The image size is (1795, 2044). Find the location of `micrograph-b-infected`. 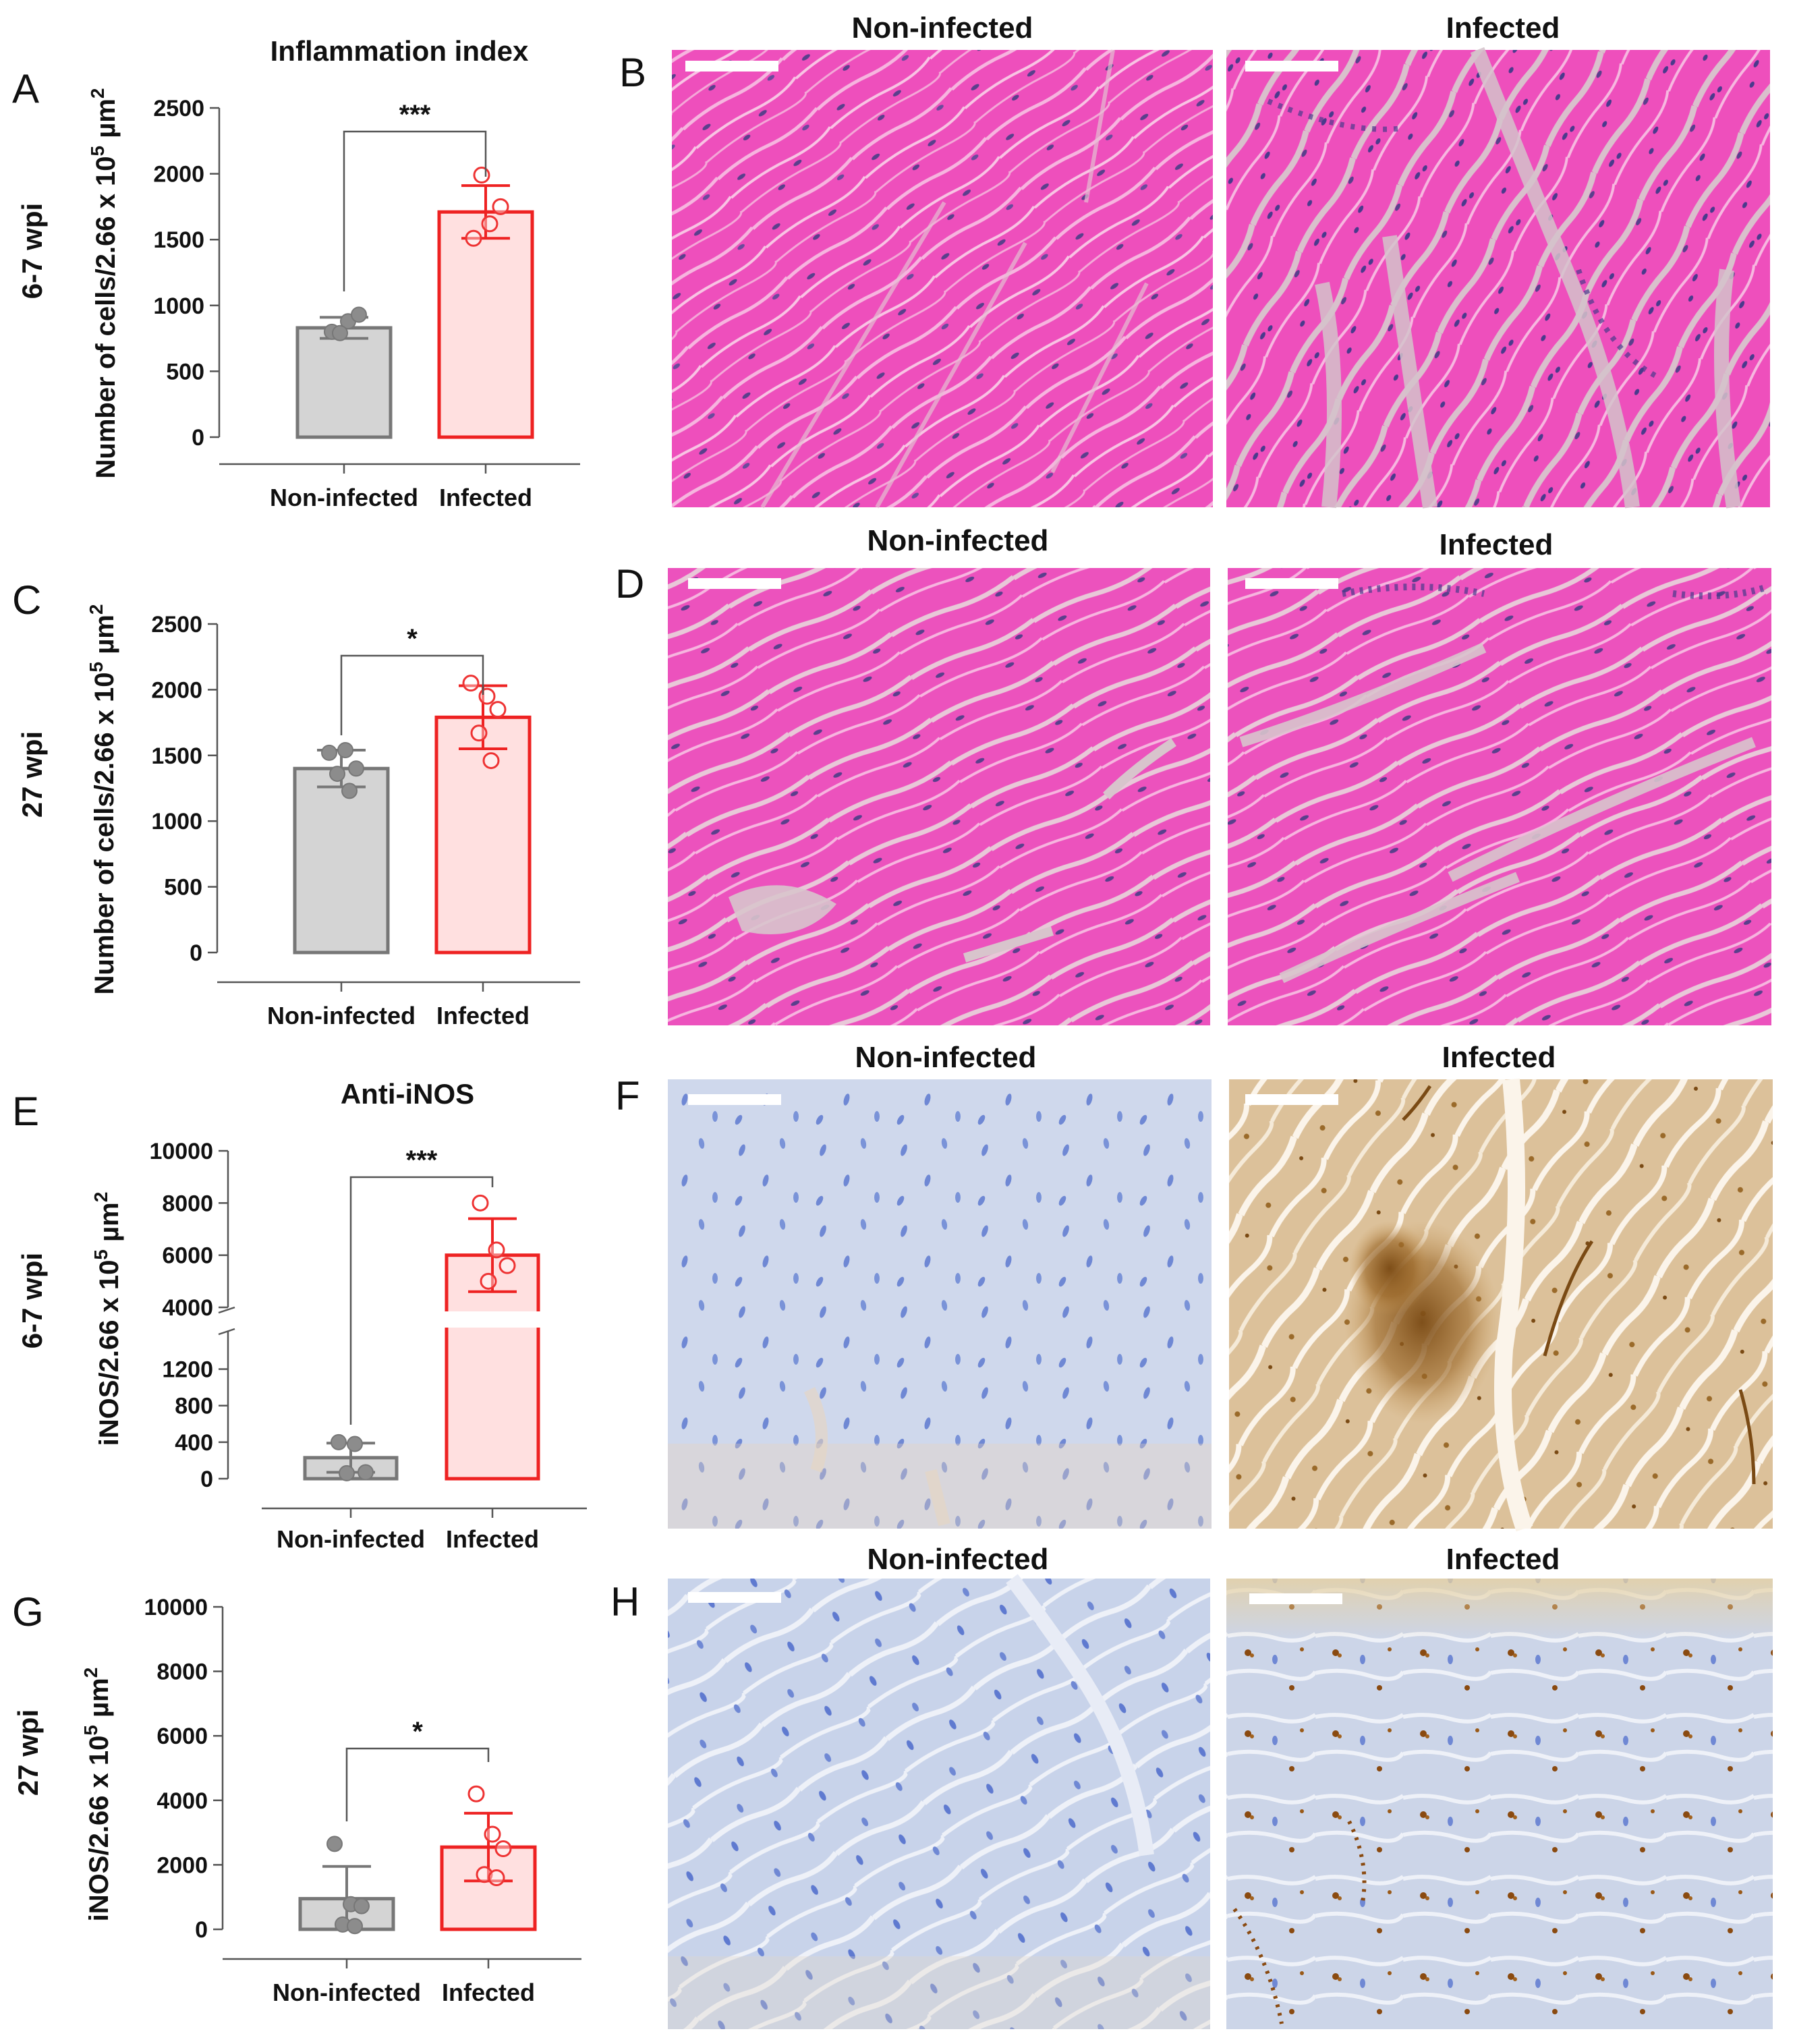

micrograph-b-infected is located at coordinates (1498, 278).